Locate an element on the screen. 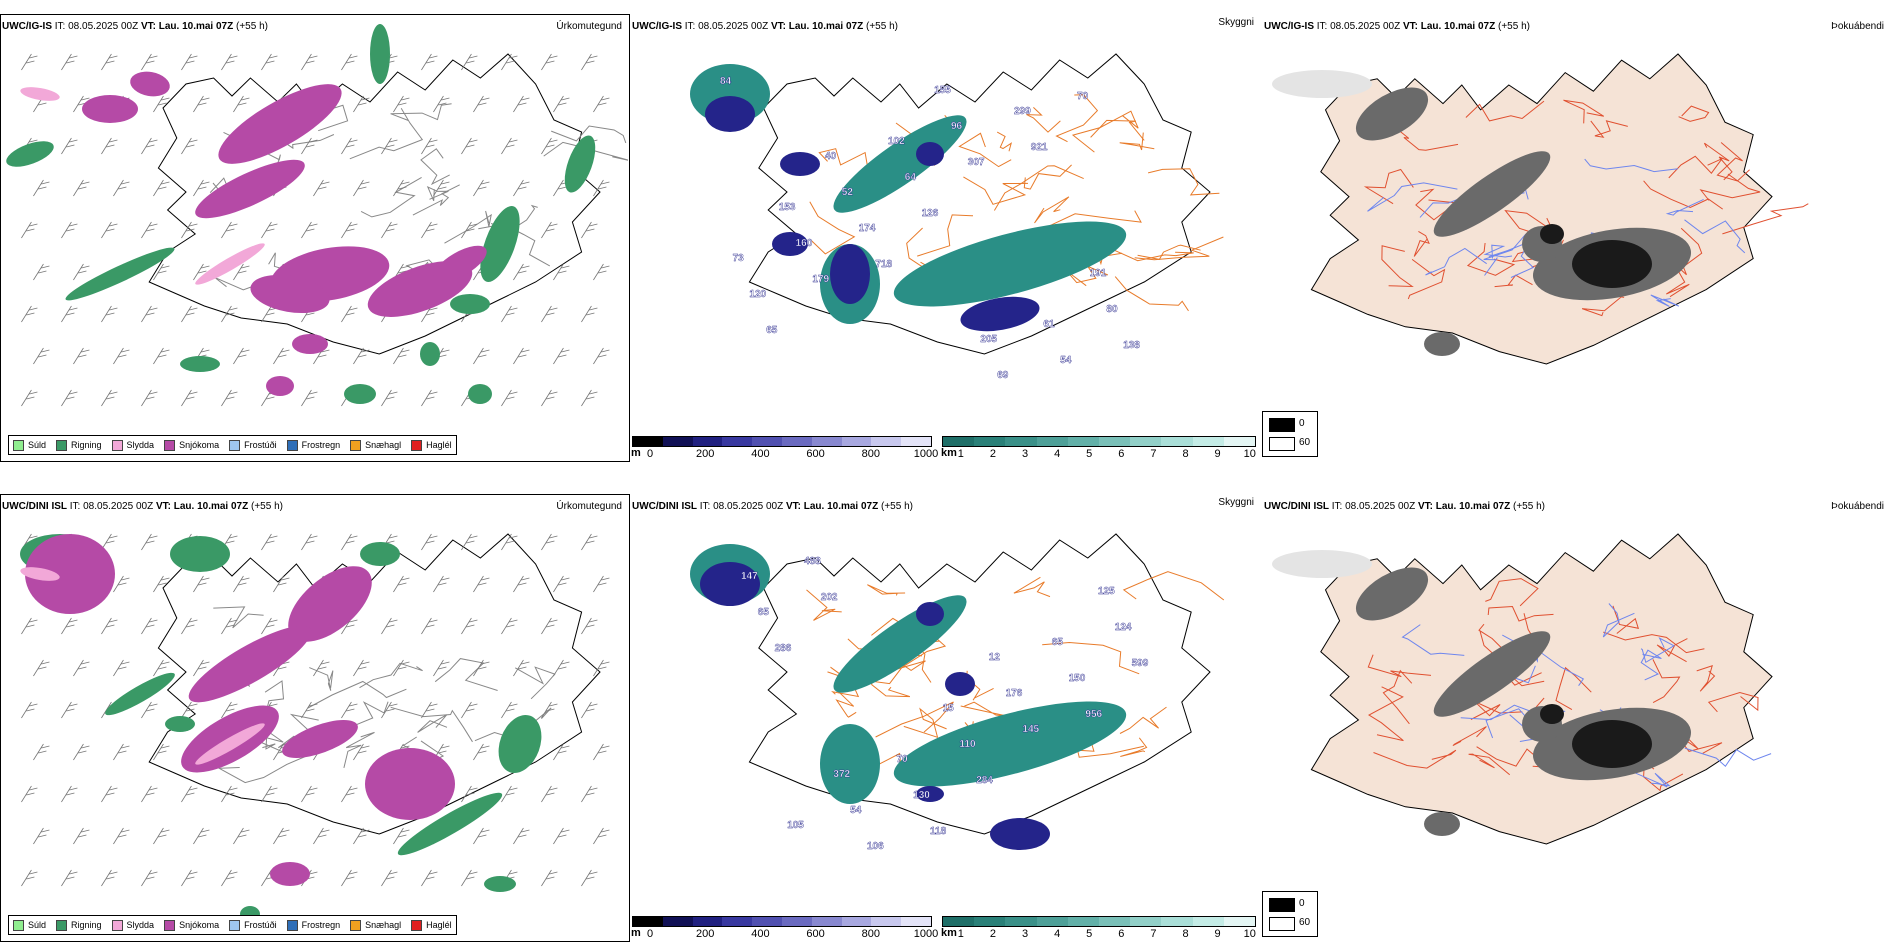 This screenshot has width=1900, height=950. colorbar-tick-label: 800 is located at coordinates (870, 454).